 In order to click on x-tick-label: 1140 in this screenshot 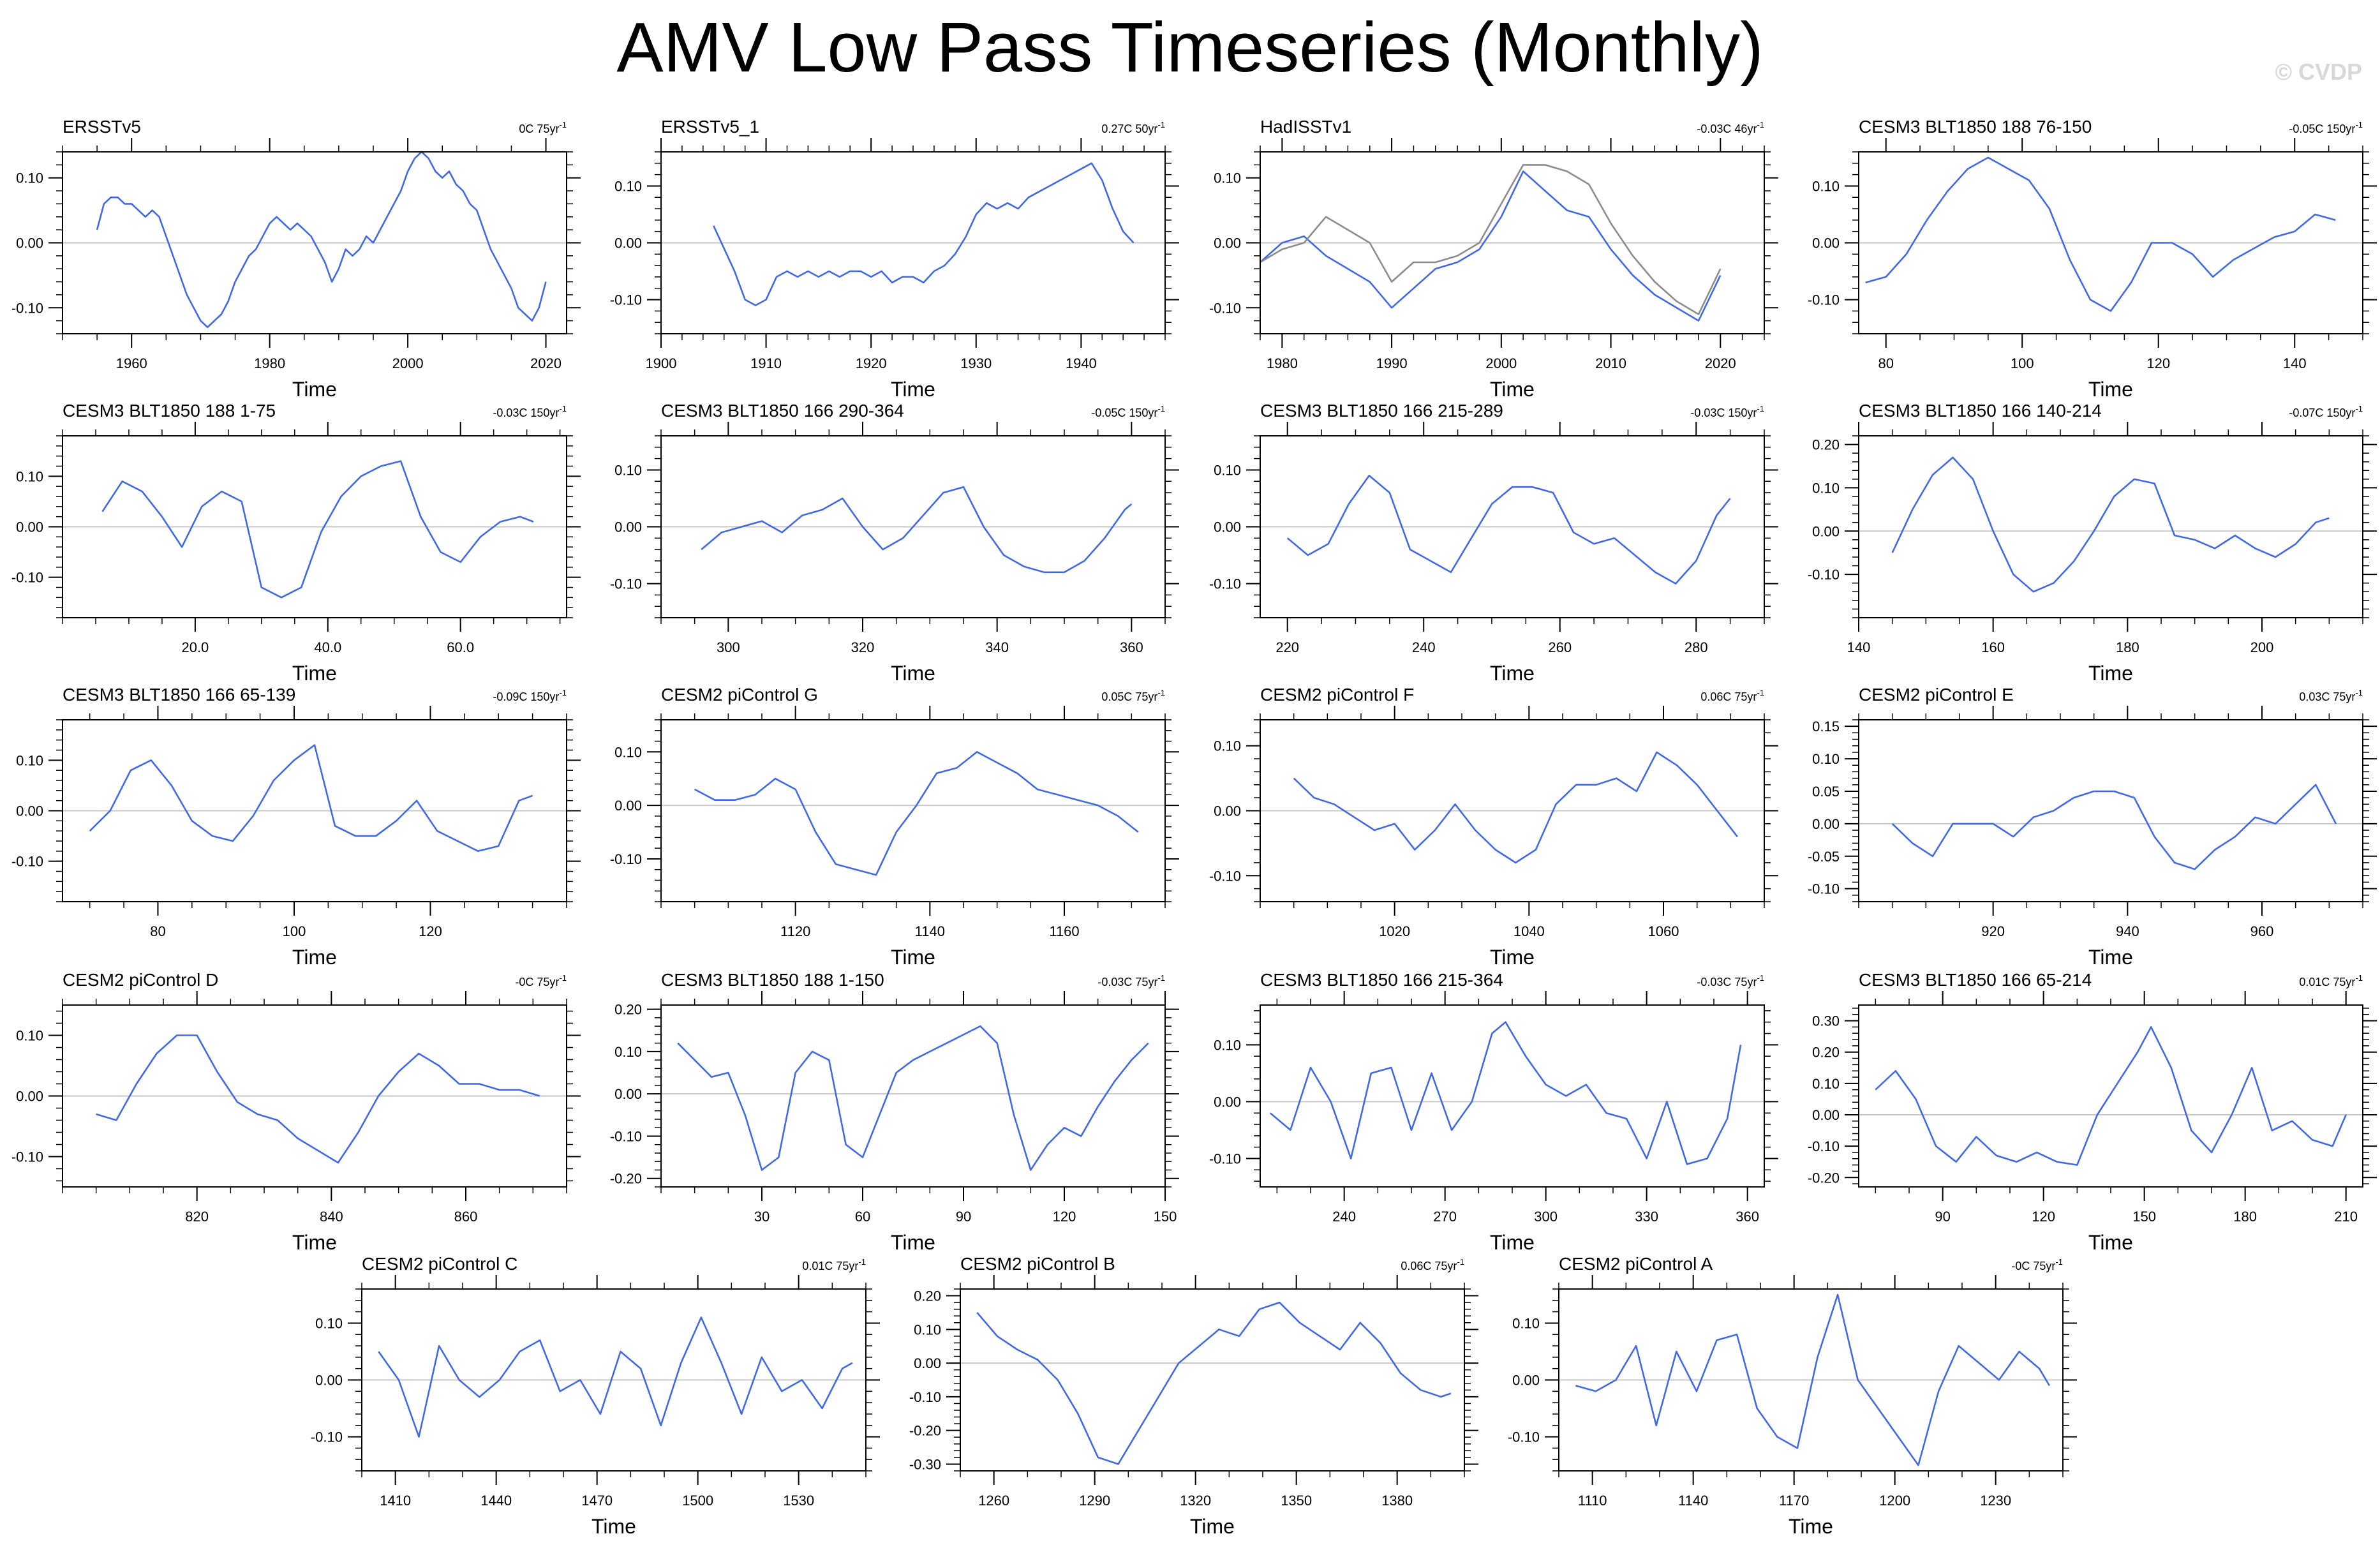, I will do `click(930, 931)`.